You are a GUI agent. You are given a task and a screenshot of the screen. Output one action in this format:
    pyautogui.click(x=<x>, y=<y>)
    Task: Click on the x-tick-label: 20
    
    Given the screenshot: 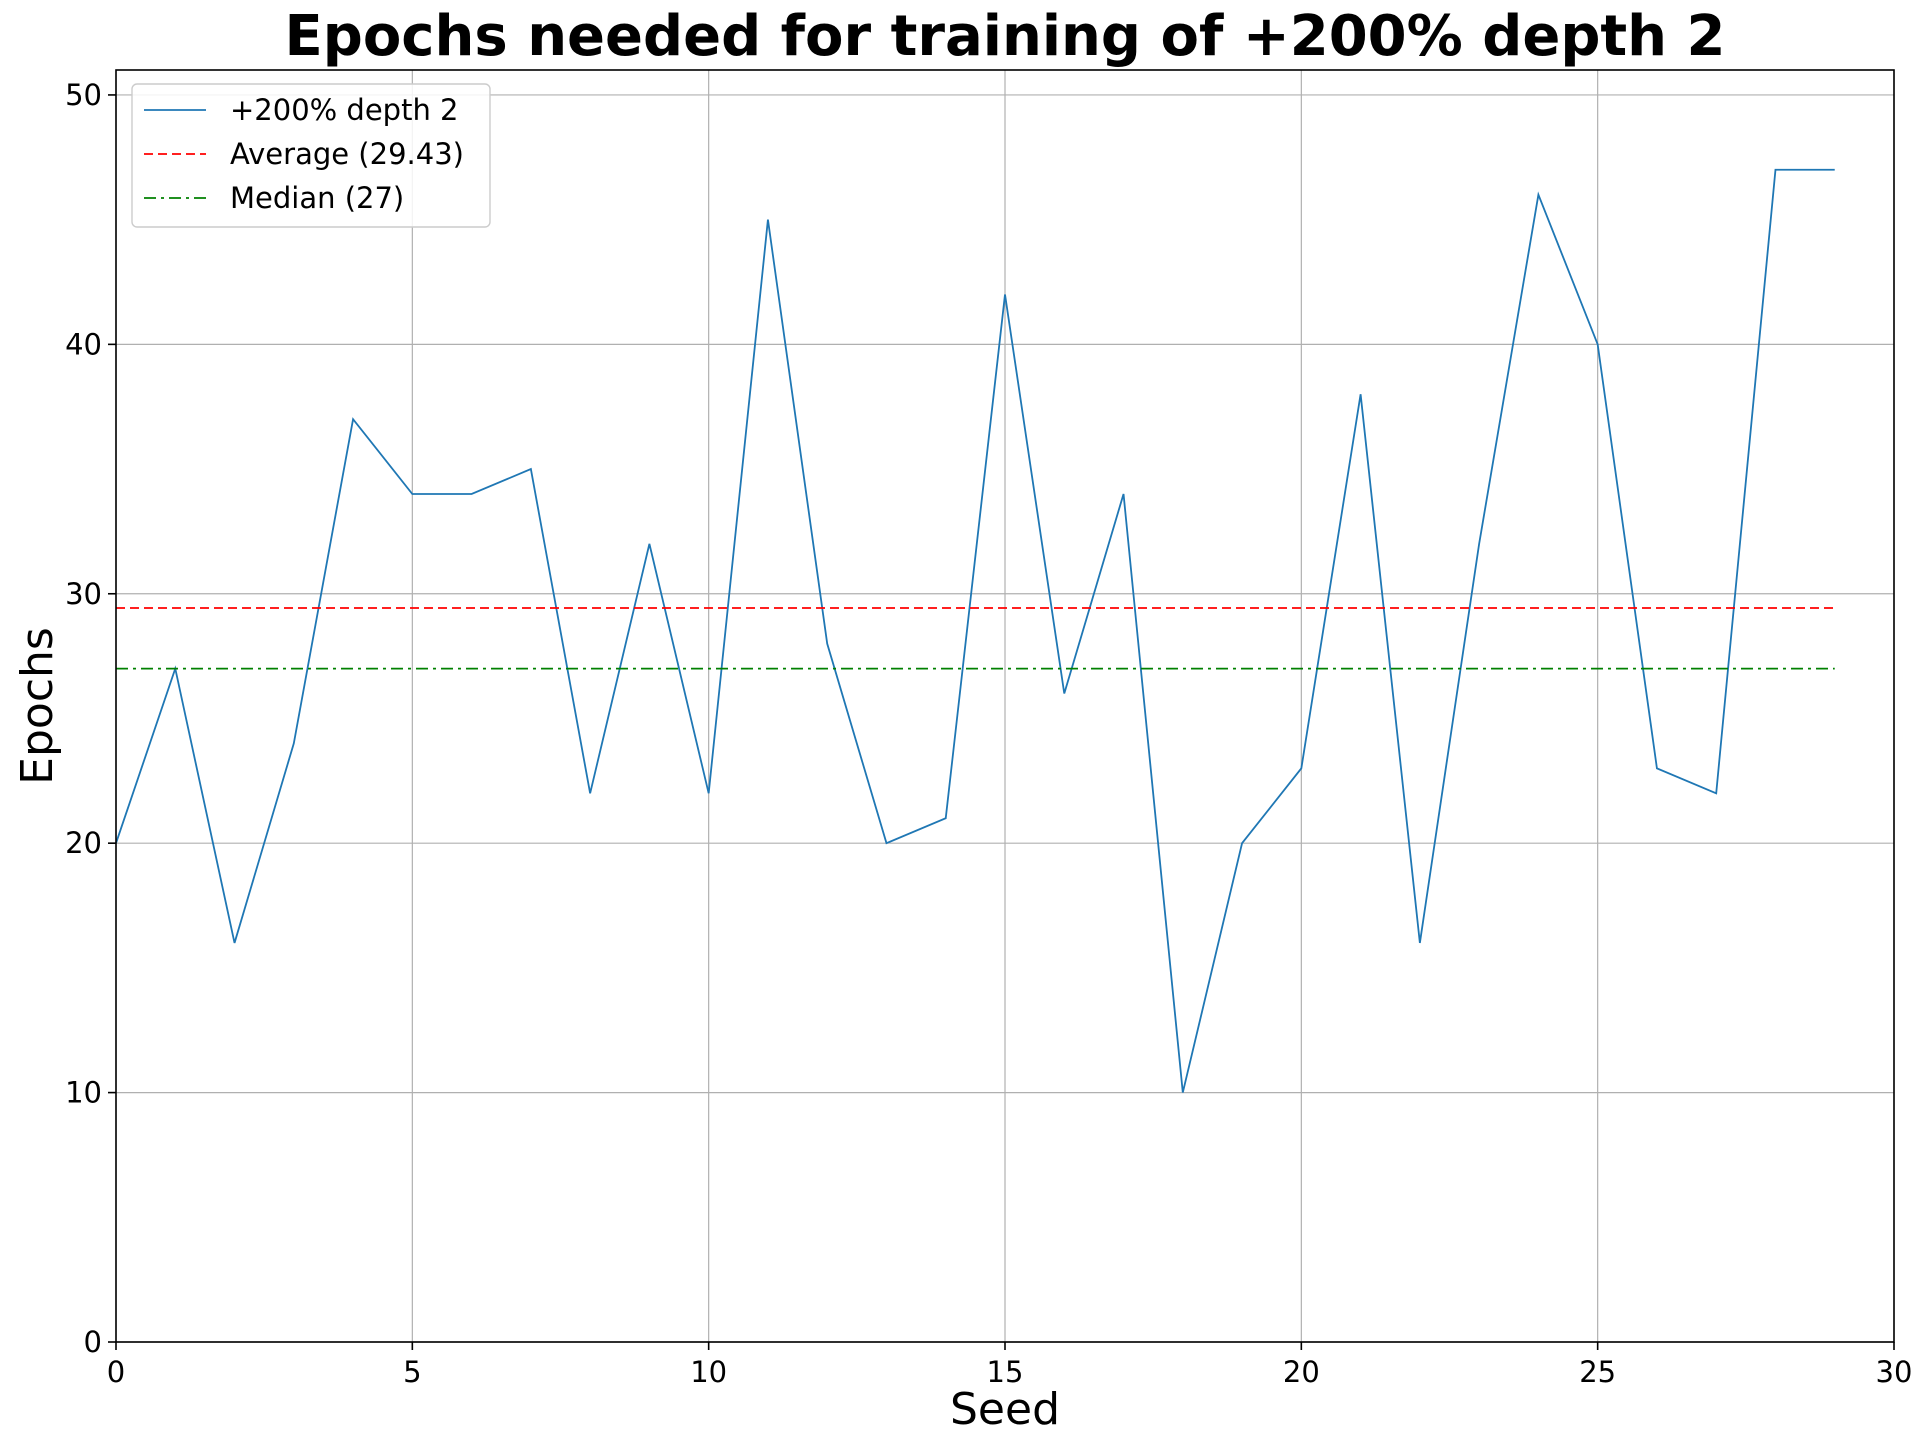 What is the action you would take?
    pyautogui.click(x=1301, y=1372)
    